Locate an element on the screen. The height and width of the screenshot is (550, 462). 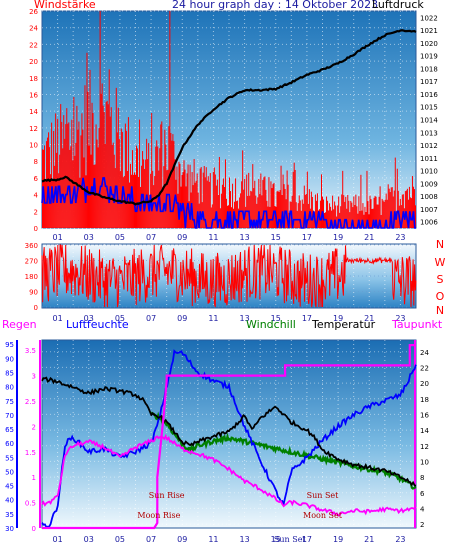
wind-ytick-label: 10 is located at coordinates (33, 146).